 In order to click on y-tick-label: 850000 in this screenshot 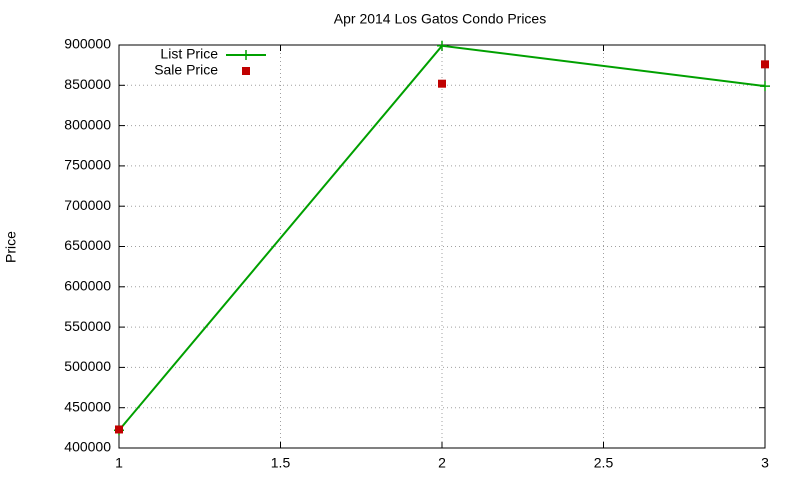, I will do `click(87, 84)`.